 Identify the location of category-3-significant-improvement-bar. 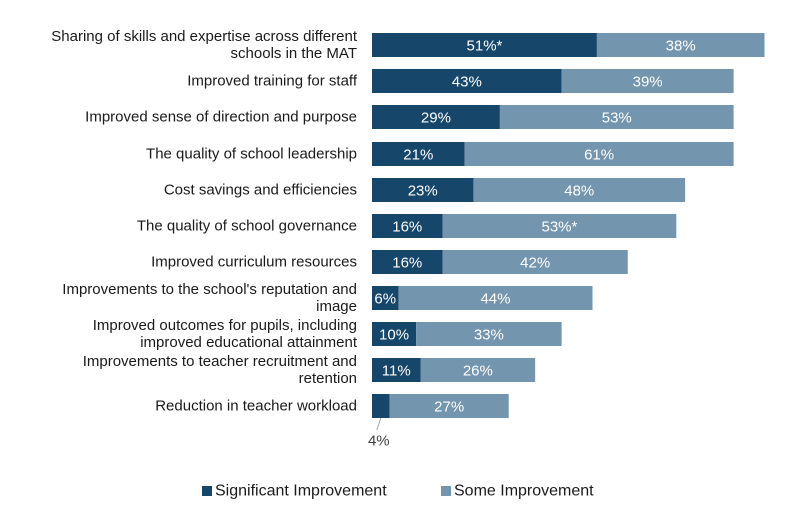
(436, 117).